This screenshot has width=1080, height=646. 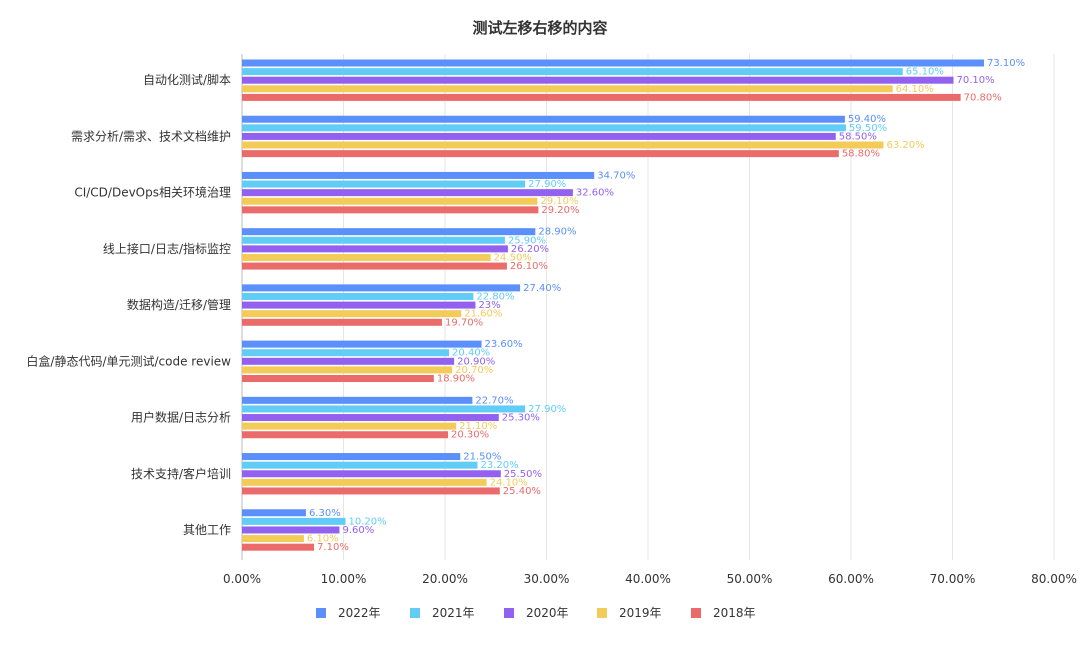 What do you see at coordinates (868, 128) in the screenshot?
I see `data-label: 59.50%` at bounding box center [868, 128].